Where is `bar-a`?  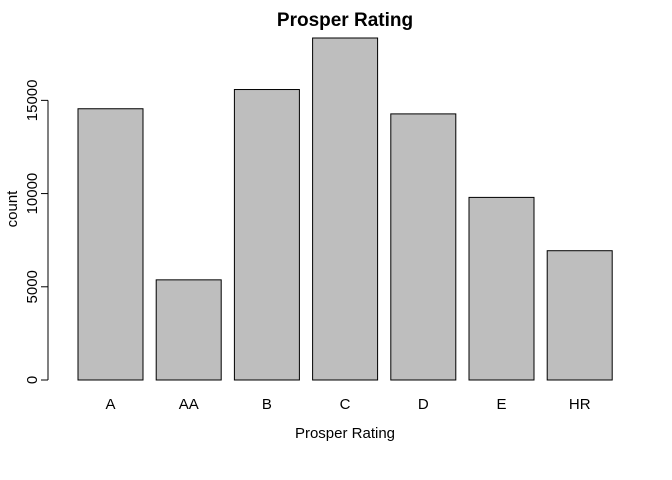 bar-a is located at coordinates (110, 244).